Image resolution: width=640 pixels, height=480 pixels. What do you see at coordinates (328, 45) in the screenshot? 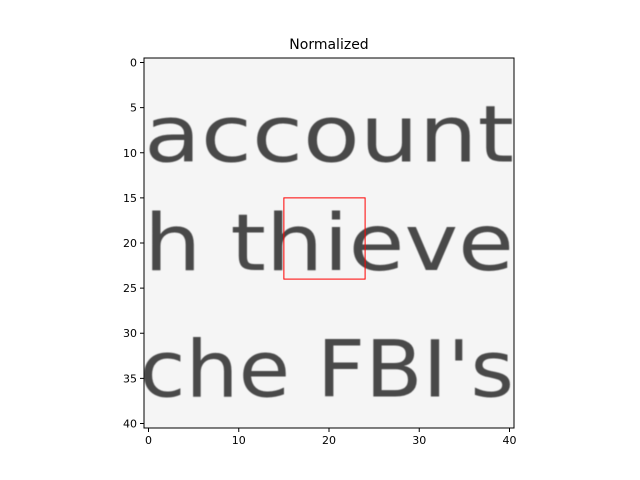
I see `chart-title: Normalized` at bounding box center [328, 45].